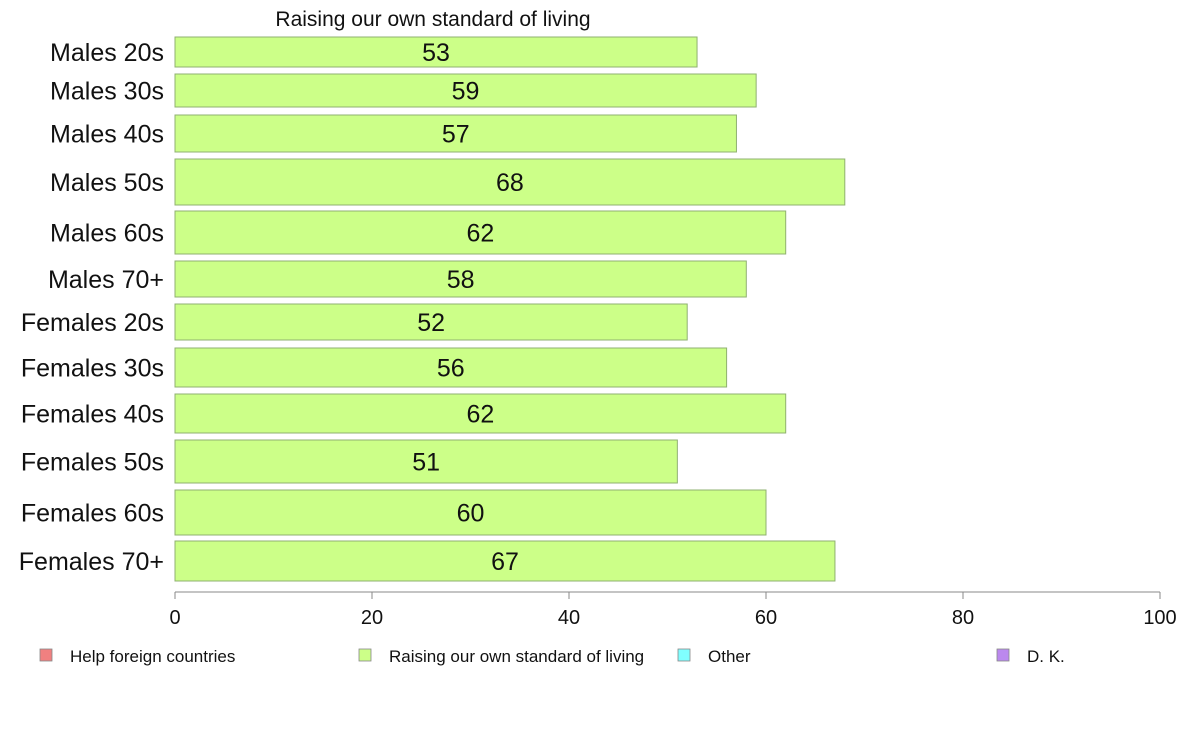  What do you see at coordinates (1046, 656) in the screenshot?
I see `legend-label: D. K.` at bounding box center [1046, 656].